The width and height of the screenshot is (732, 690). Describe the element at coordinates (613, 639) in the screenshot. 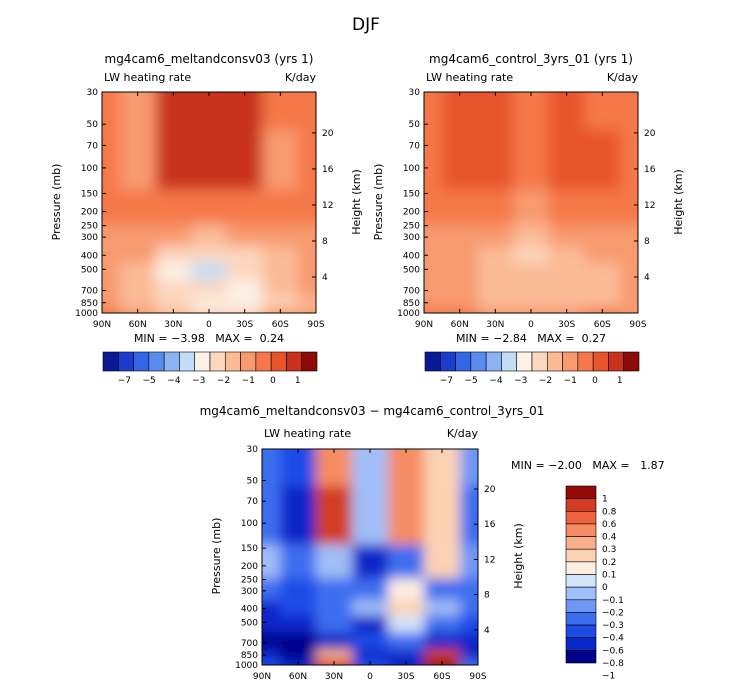

I see `colorbar-label: −0.4` at that location.